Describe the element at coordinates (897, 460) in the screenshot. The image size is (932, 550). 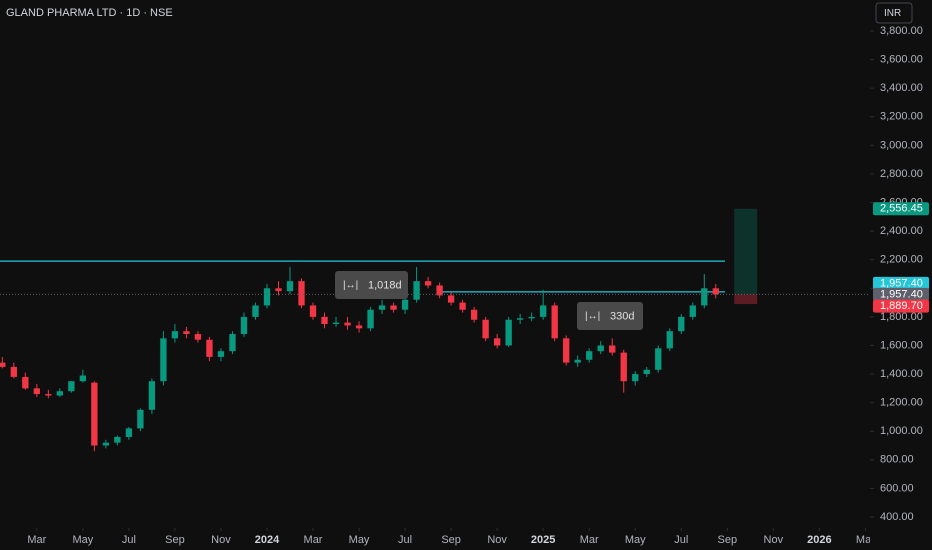
I see `y-tick-label: 800.00` at that location.